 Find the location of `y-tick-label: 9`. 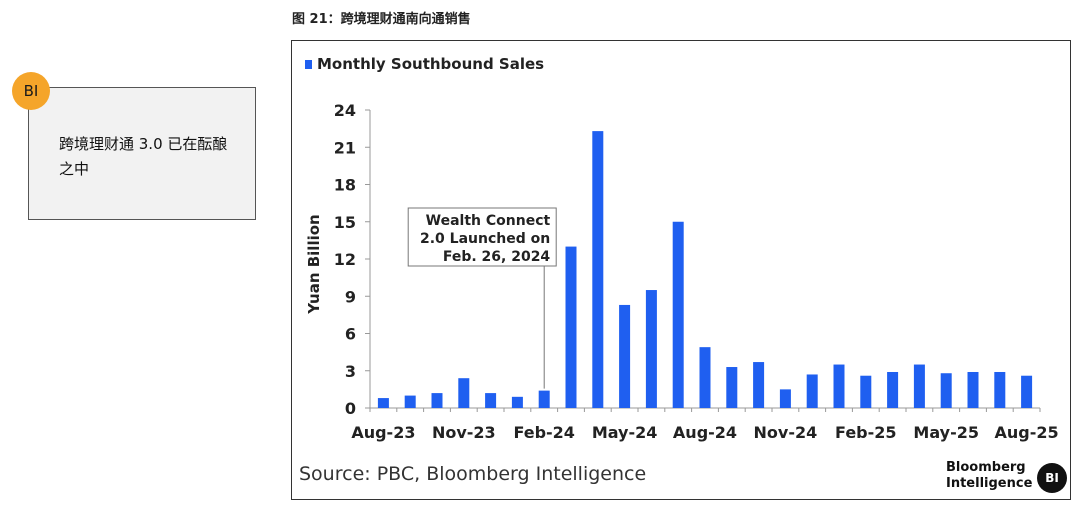

y-tick-label: 9 is located at coordinates (350, 296).